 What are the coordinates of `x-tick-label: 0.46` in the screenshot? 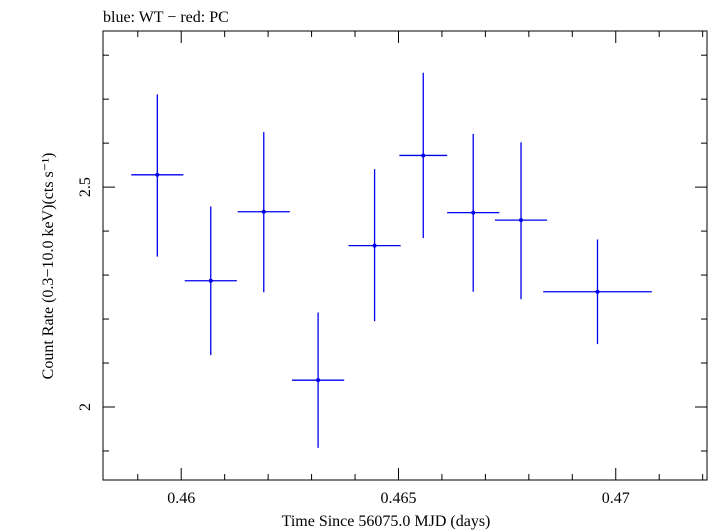 It's located at (181, 498).